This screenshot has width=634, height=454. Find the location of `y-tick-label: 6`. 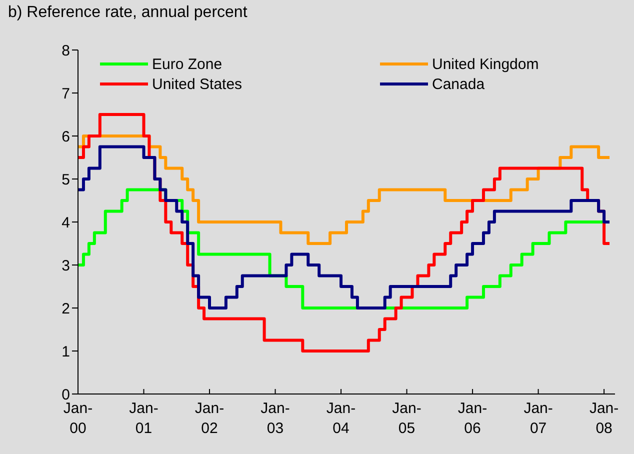

y-tick-label: 6 is located at coordinates (66, 137).